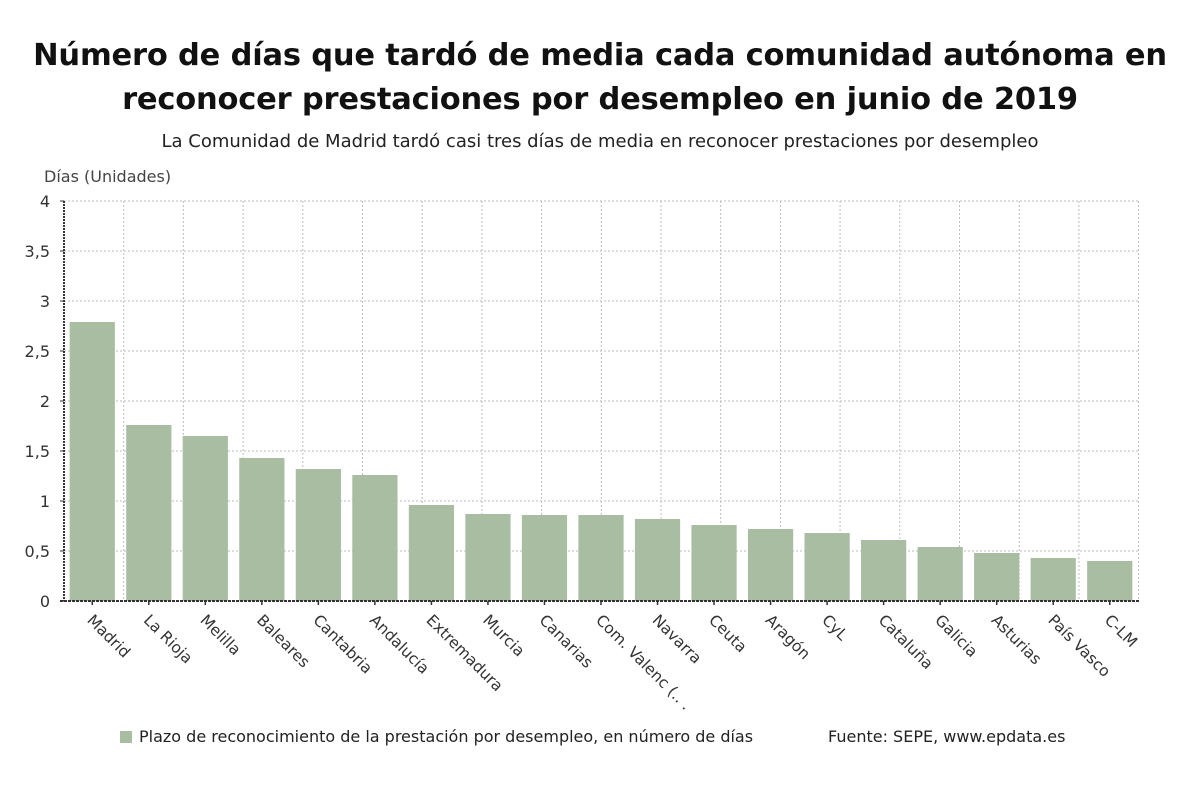  What do you see at coordinates (283, 641) in the screenshot?
I see `x-tick-label: Baleares` at bounding box center [283, 641].